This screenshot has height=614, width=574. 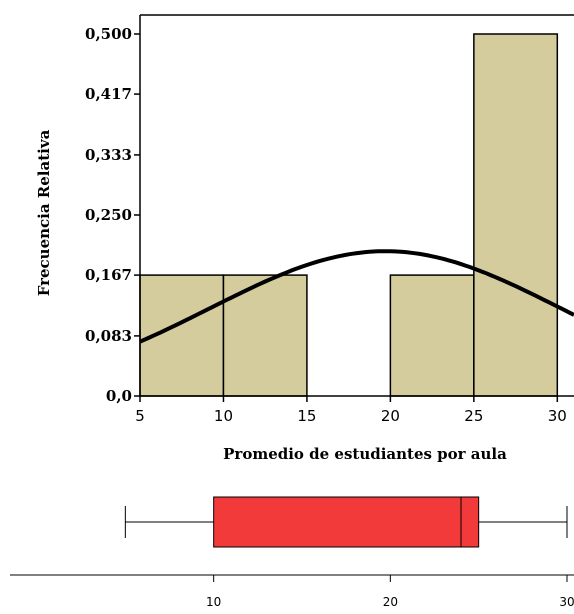 I want to click on boxplot-tick-label-2: 30, so click(x=566, y=602).